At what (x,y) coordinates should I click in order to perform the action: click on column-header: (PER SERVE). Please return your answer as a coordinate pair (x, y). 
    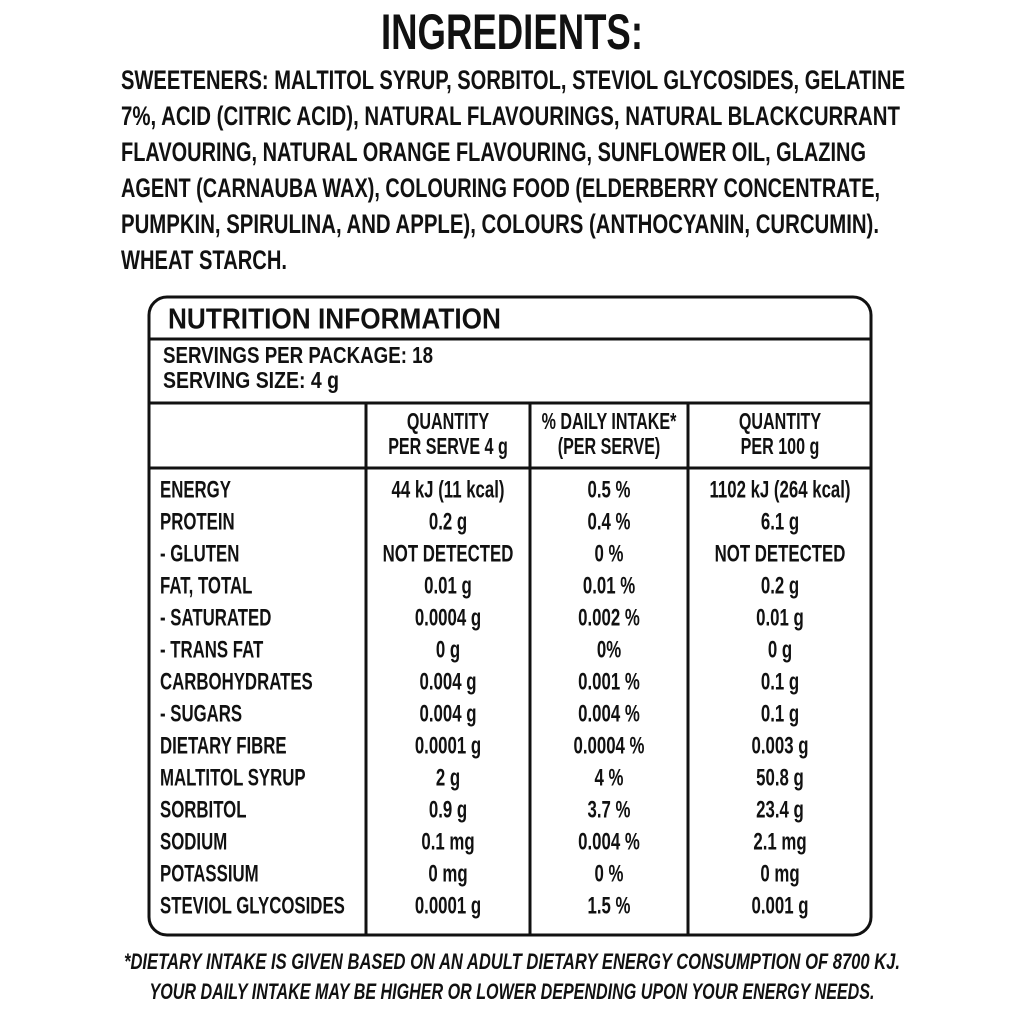
    Looking at the image, I should click on (609, 446).